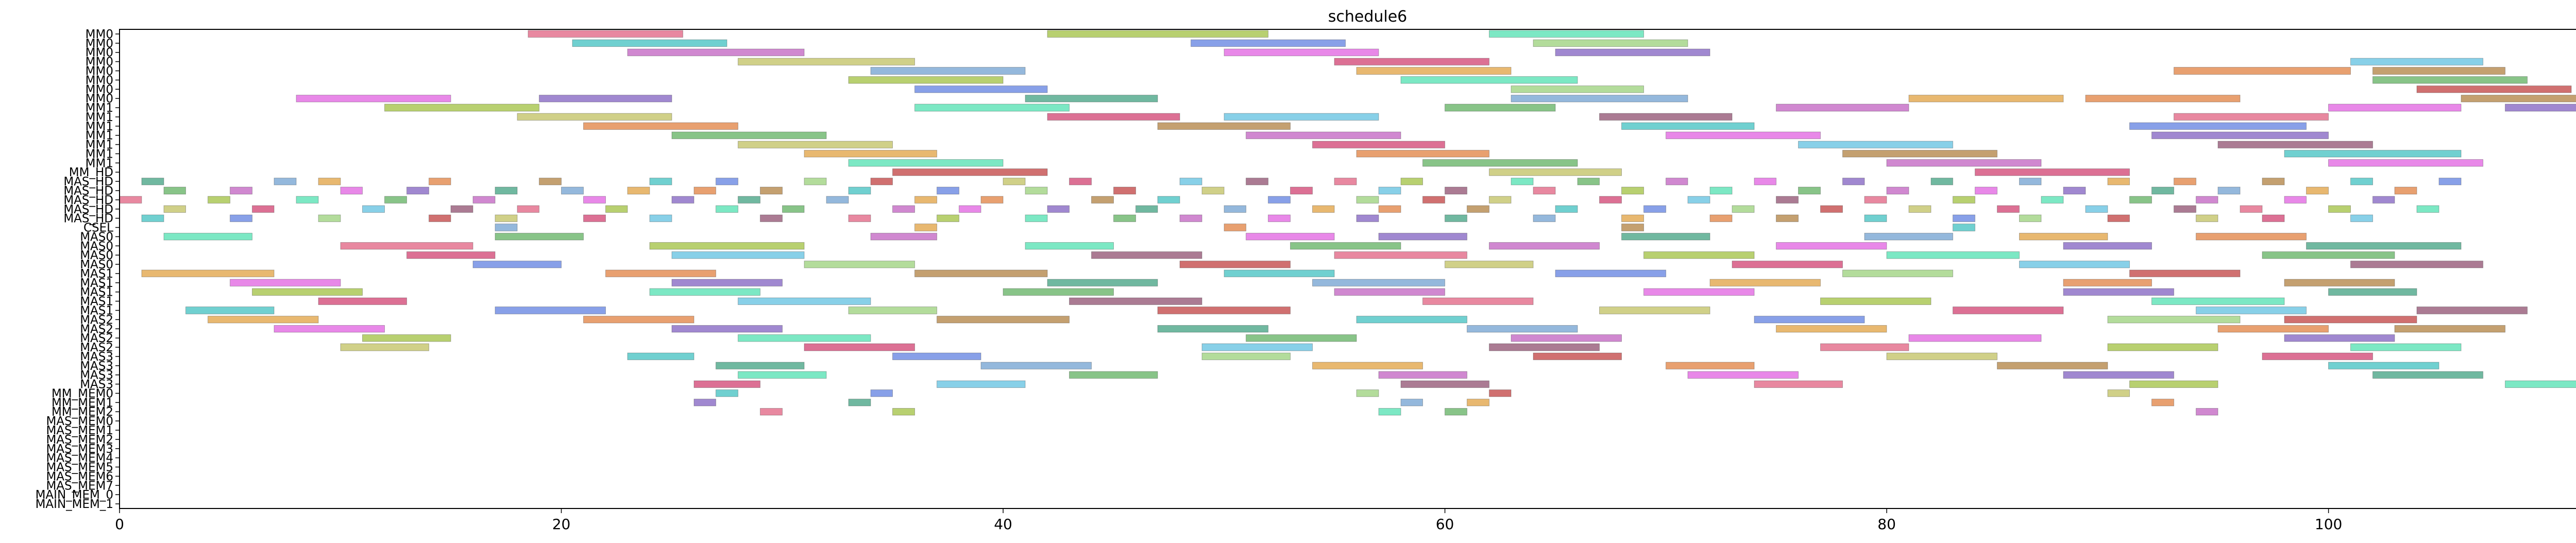 The height and width of the screenshot is (543, 2576). Describe the element at coordinates (96, 255) in the screenshot. I see `y-tick-label: MAS0` at that location.